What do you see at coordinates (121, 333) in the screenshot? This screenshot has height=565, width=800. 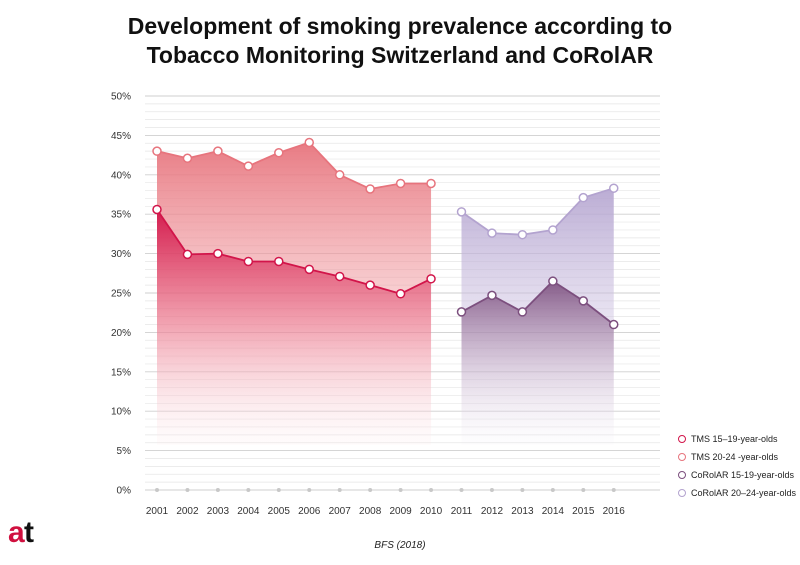 I see `y-tick-label: 20%` at bounding box center [121, 333].